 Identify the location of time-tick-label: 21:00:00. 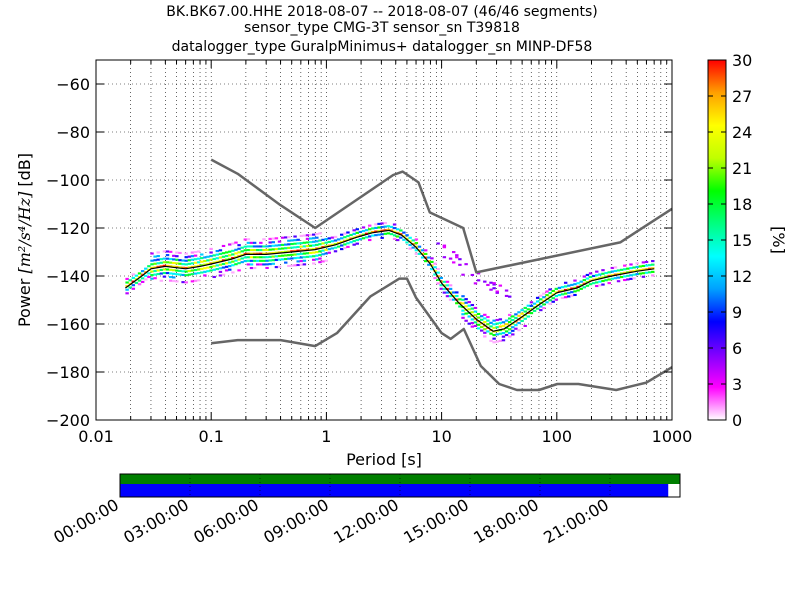
(576, 521).